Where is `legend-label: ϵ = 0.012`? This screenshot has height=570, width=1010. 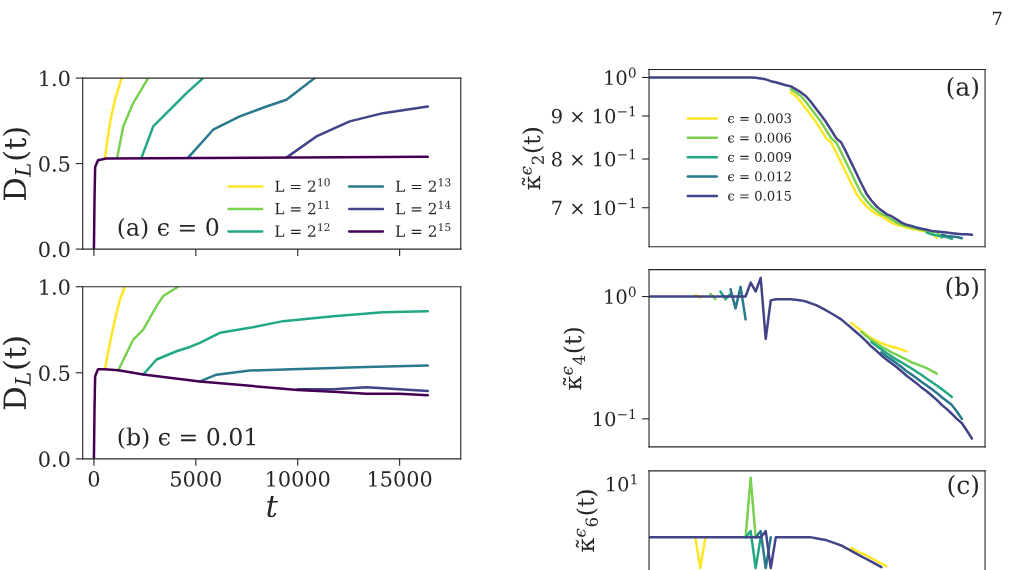 legend-label: ϵ = 0.012 is located at coordinates (759, 176).